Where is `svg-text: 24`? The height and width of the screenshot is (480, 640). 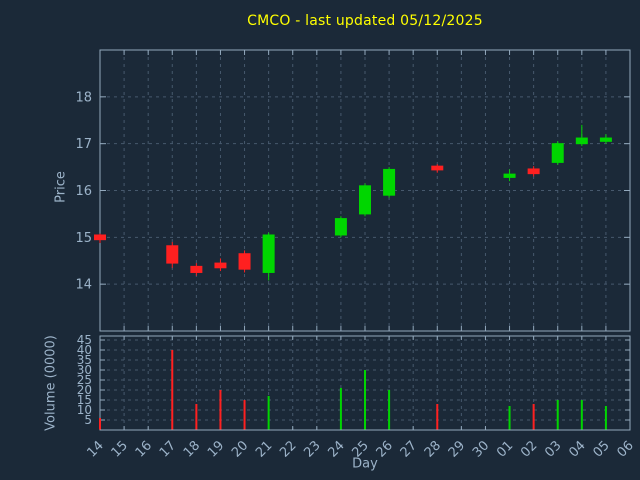 svg-text: 24 is located at coordinates (336, 449).